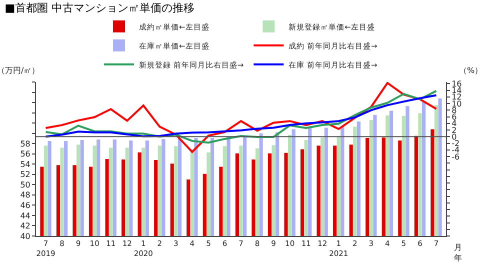 The height and width of the screenshot is (264, 480). What do you see at coordinates (457, 83) in the screenshot?
I see `y2-tick-label: 16` at bounding box center [457, 83].